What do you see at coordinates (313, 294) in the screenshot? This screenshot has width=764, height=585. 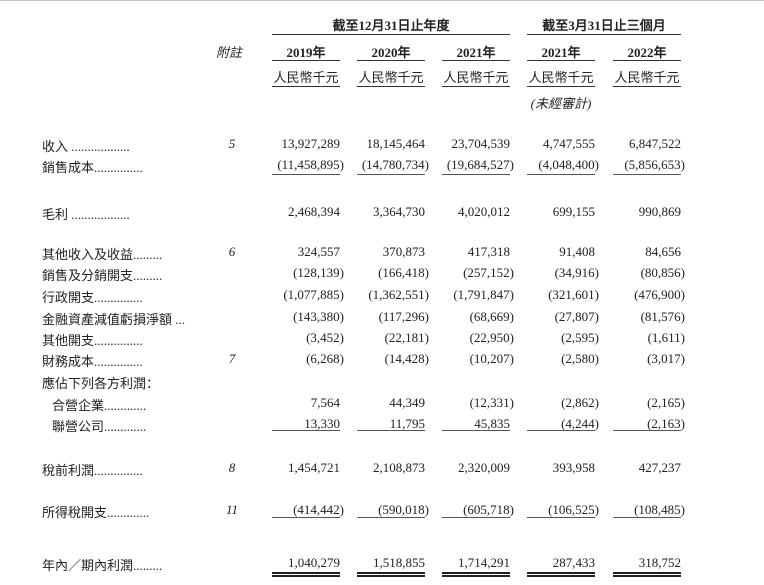 I see `row-value: (1,077,885)` at bounding box center [313, 294].